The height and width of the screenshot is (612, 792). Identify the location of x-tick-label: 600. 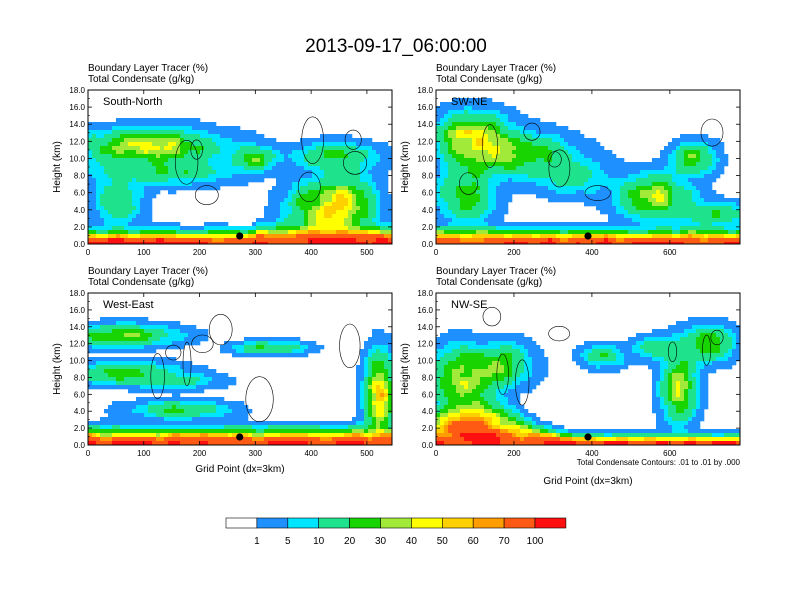
(670, 252).